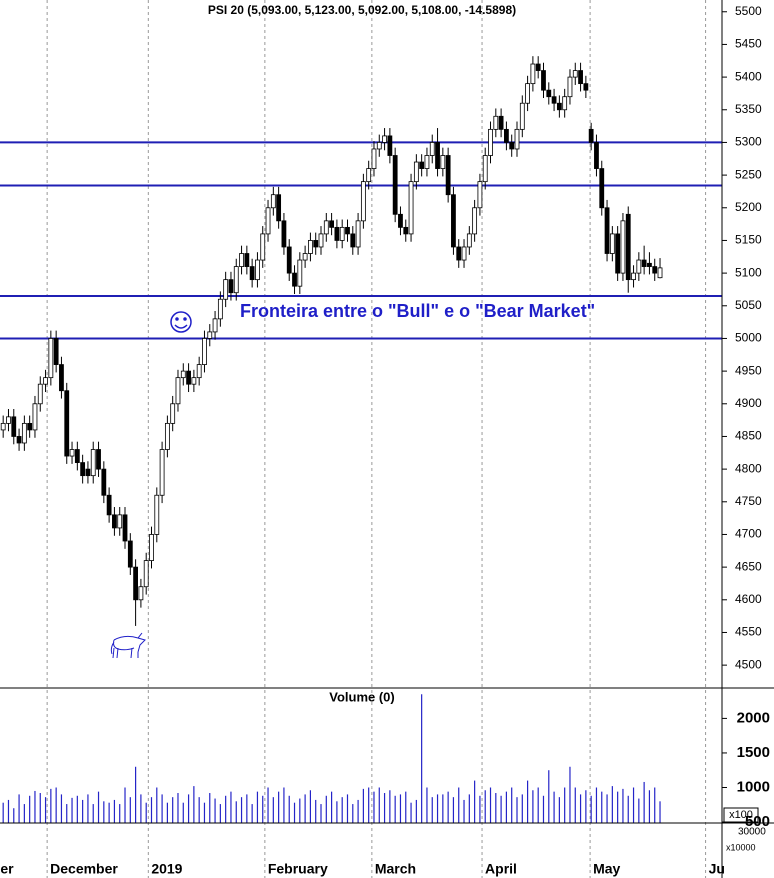  I want to click on y-tick-label: 5350, so click(748, 109).